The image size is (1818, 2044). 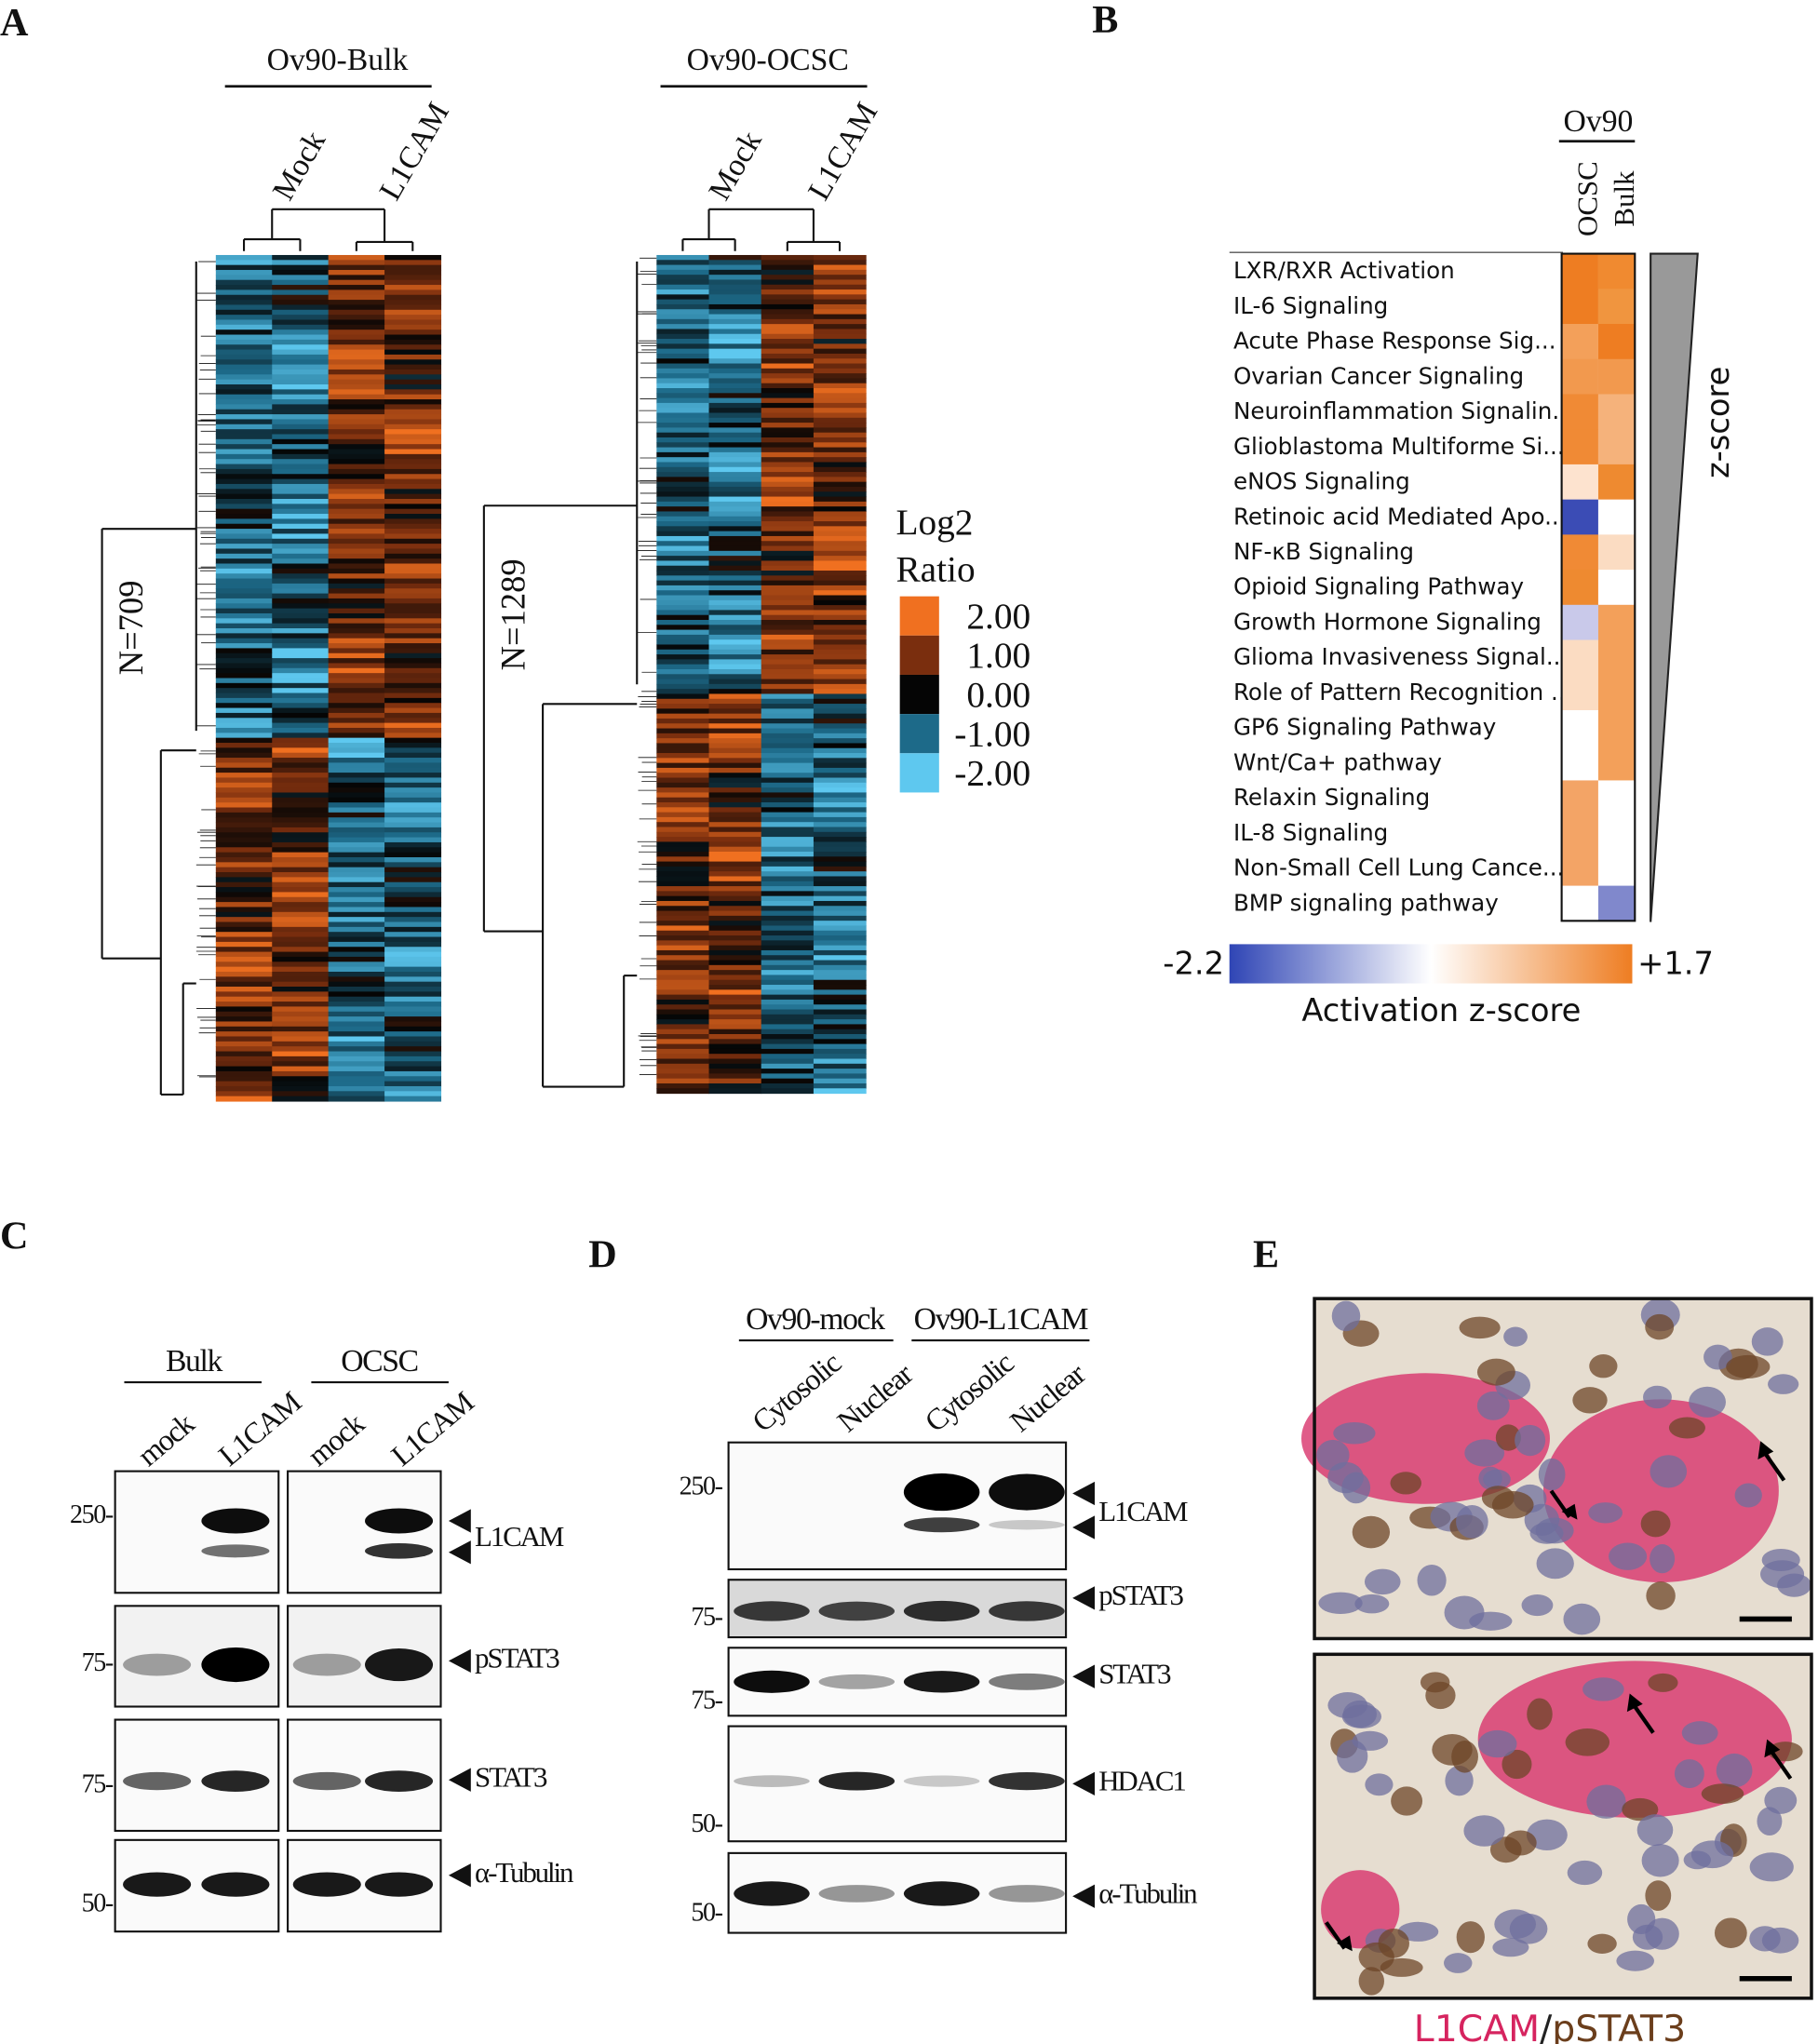 What do you see at coordinates (1310, 305) in the screenshot?
I see `pathway-label: IL-6 Signaling` at bounding box center [1310, 305].